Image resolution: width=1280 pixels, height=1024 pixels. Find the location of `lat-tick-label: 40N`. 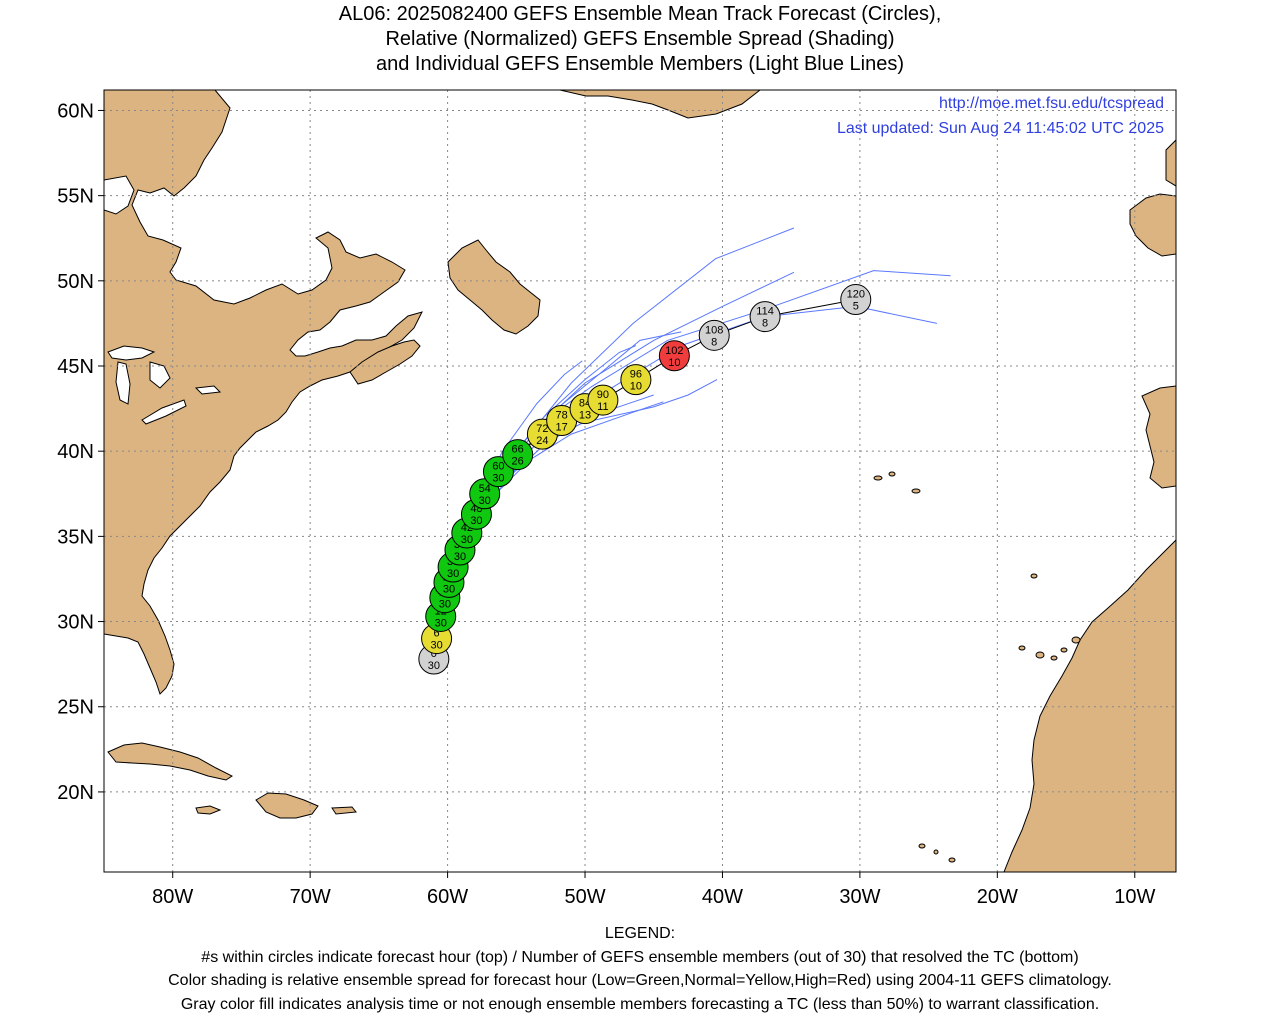

lat-tick-label: 40N is located at coordinates (75, 452).